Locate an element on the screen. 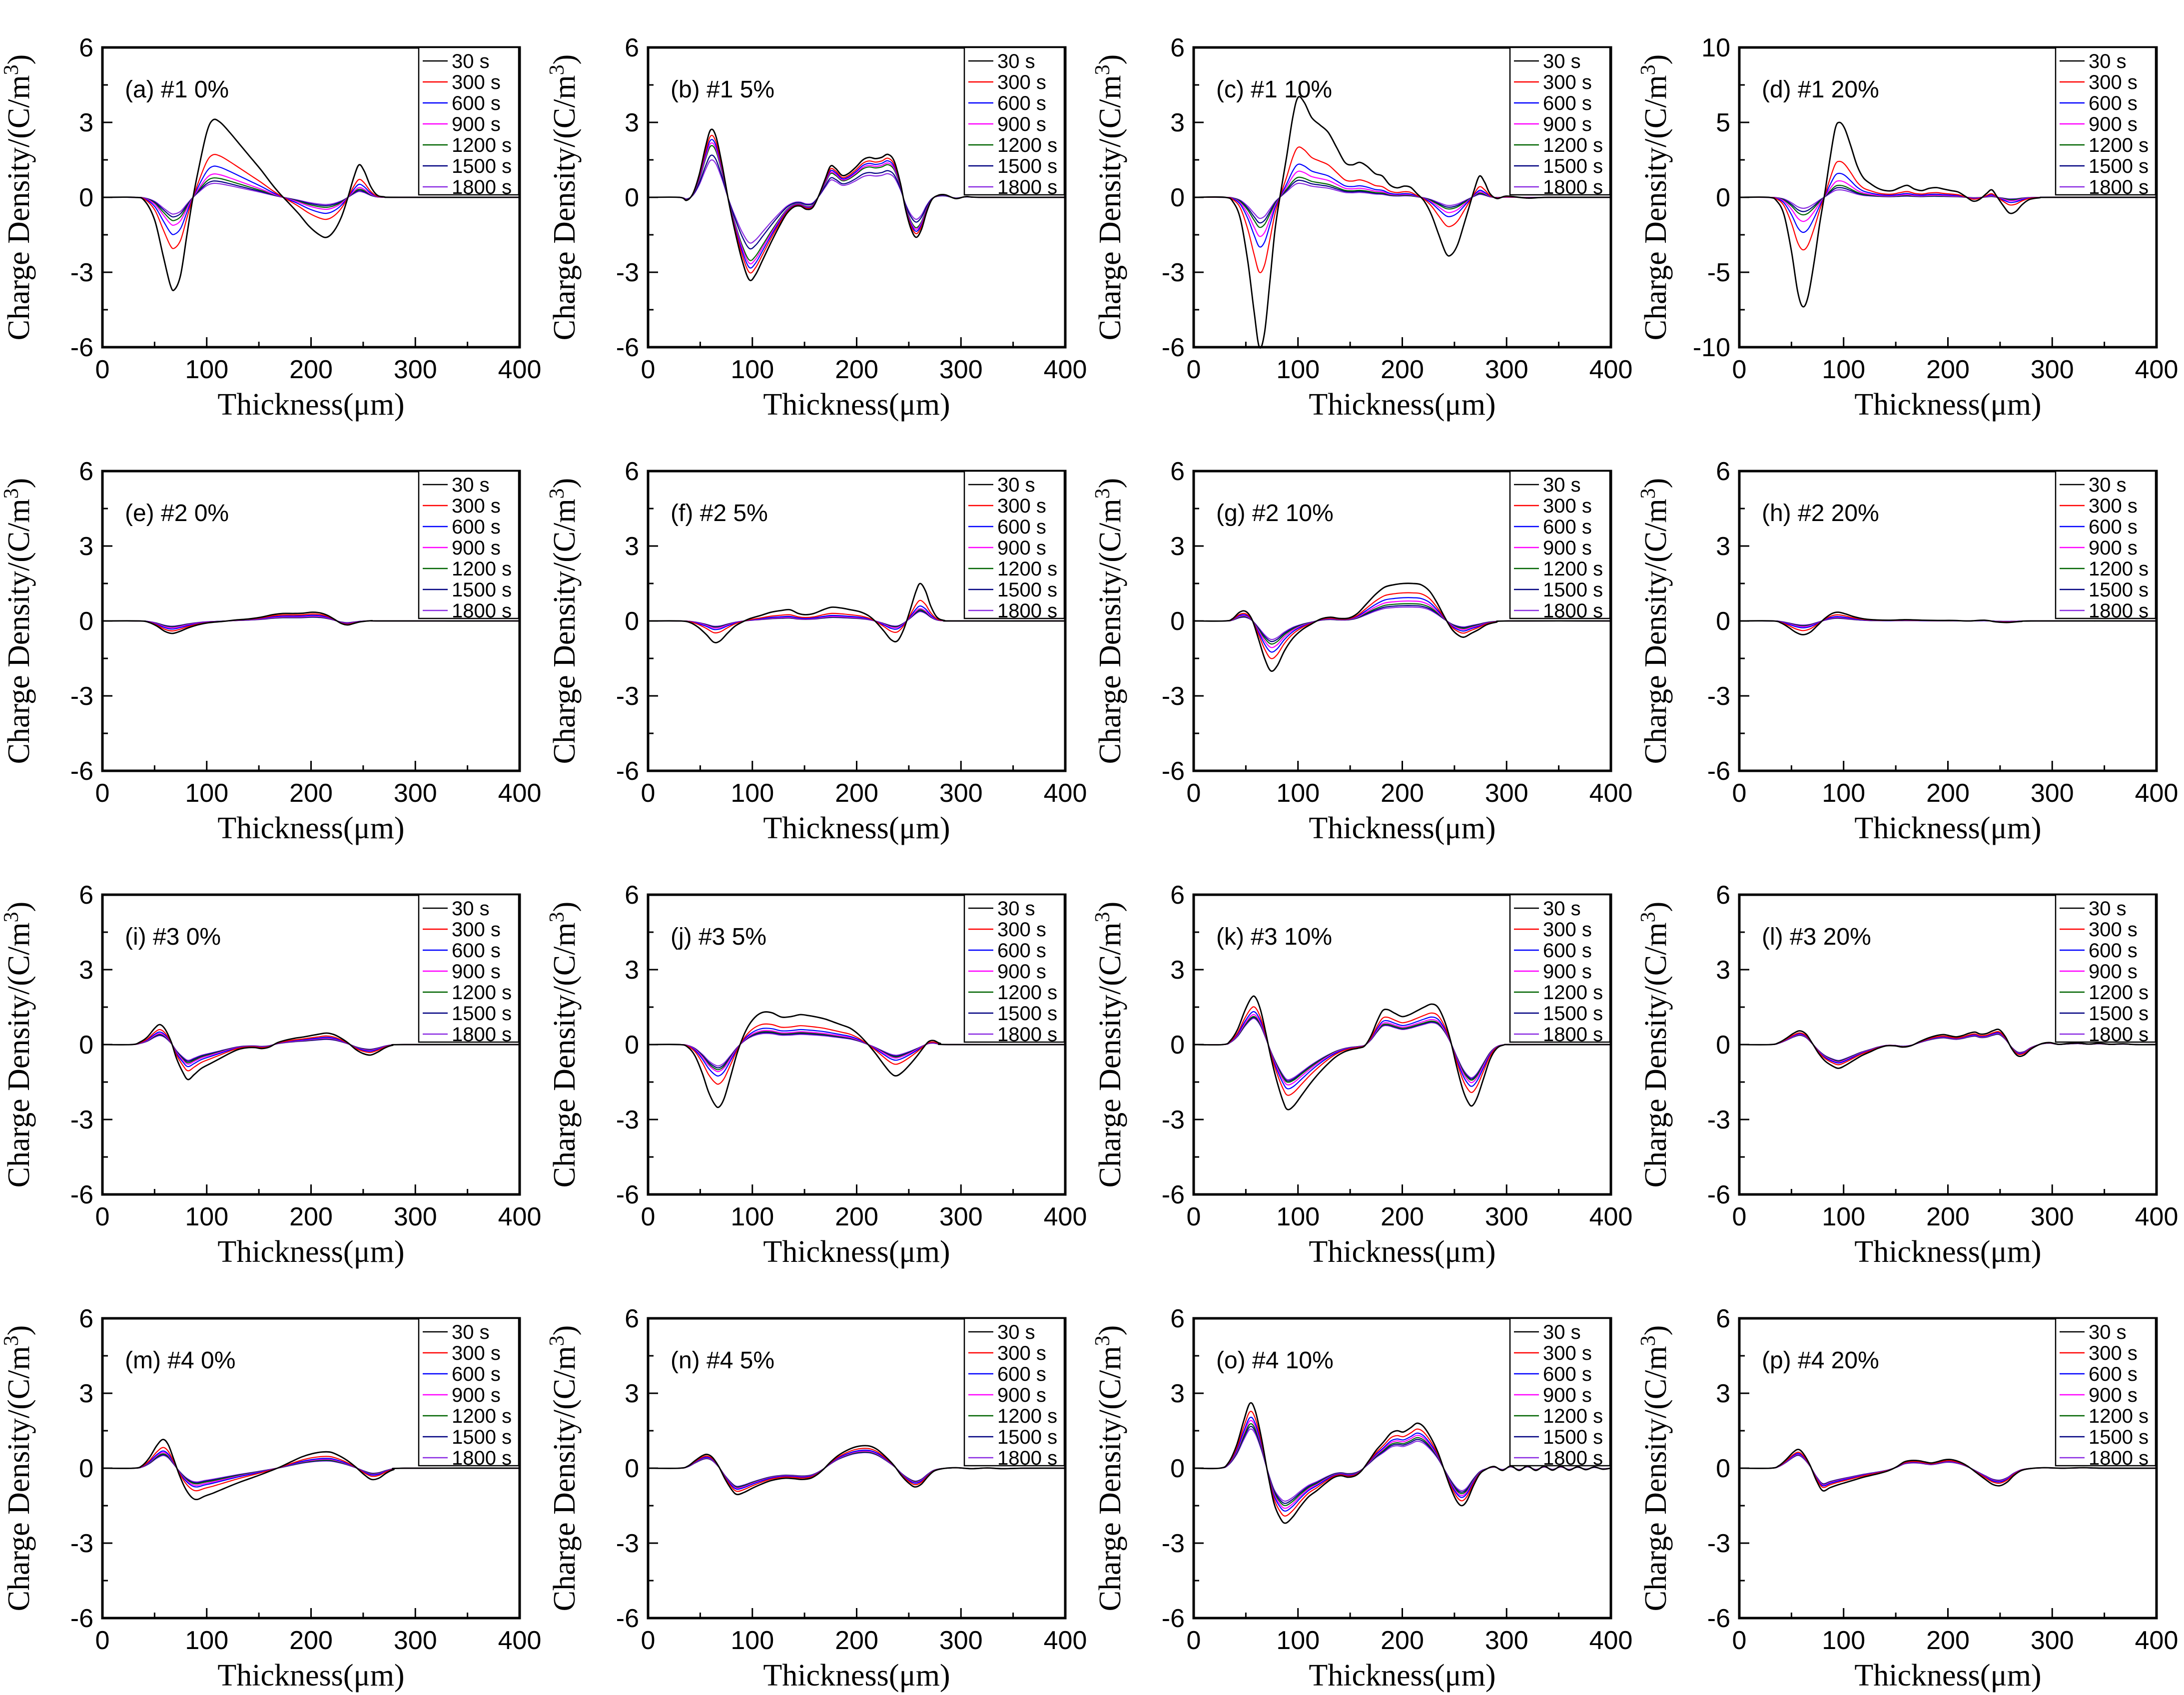  series-line-1500s is located at coordinates (1402, 623).